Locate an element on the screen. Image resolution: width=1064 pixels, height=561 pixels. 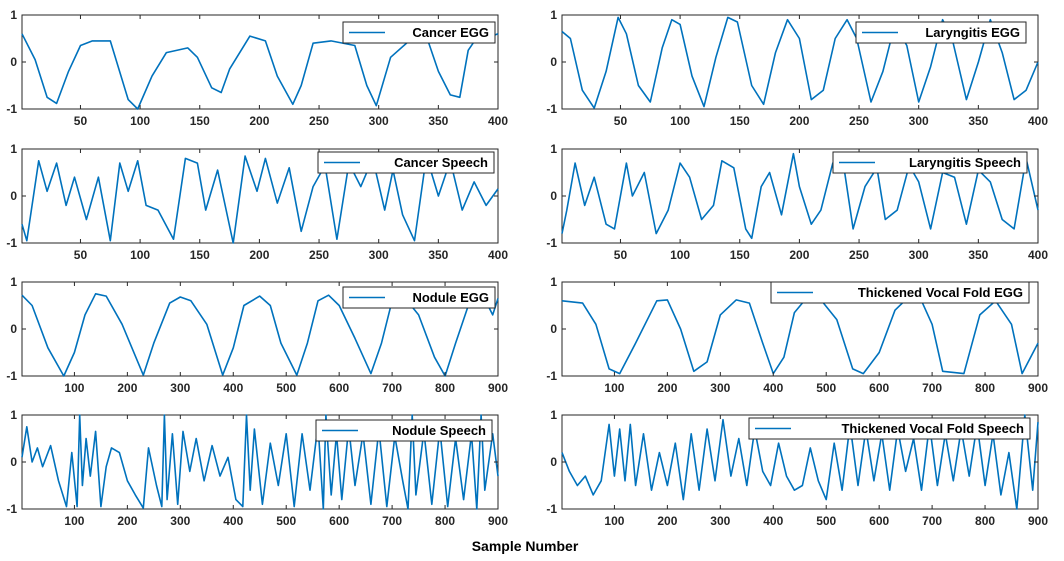
legend-label: Cancer Speech is located at coordinates (441, 162).